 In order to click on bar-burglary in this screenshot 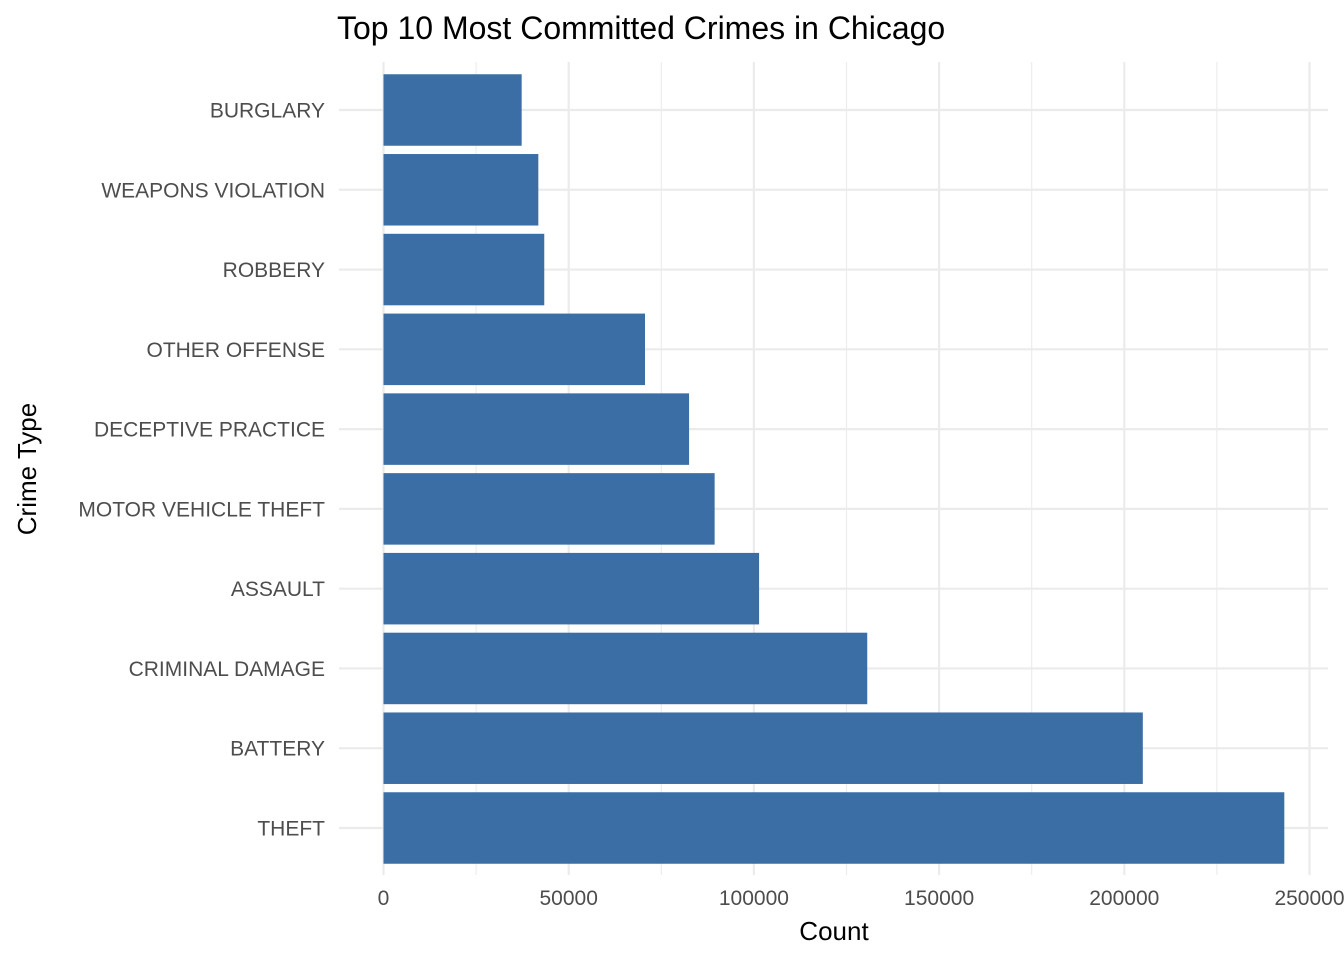, I will do `click(452, 110)`.